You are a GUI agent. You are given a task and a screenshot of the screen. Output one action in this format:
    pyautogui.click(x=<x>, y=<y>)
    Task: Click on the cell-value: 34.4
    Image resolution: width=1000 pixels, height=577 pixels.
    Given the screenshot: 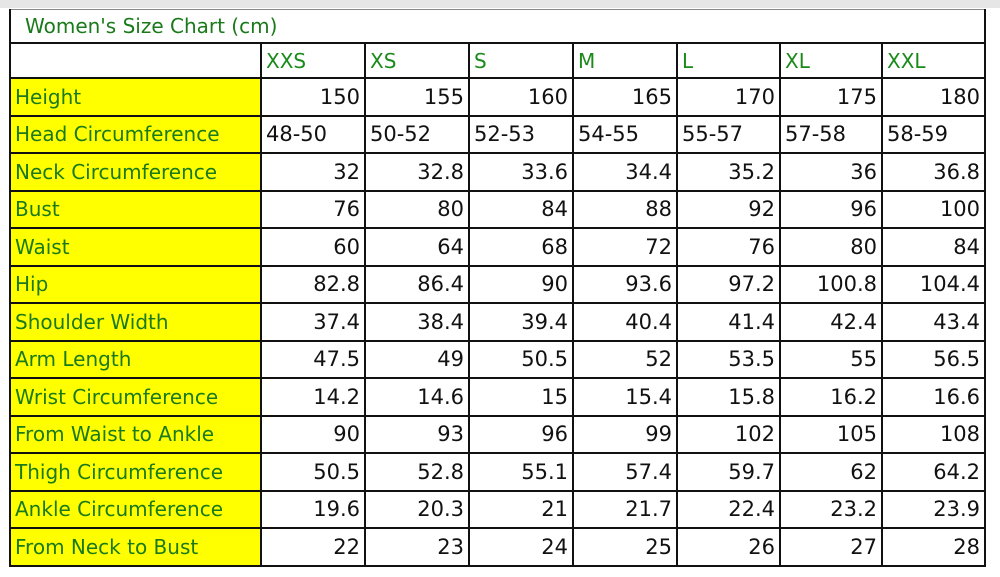 What is the action you would take?
    pyautogui.click(x=625, y=172)
    